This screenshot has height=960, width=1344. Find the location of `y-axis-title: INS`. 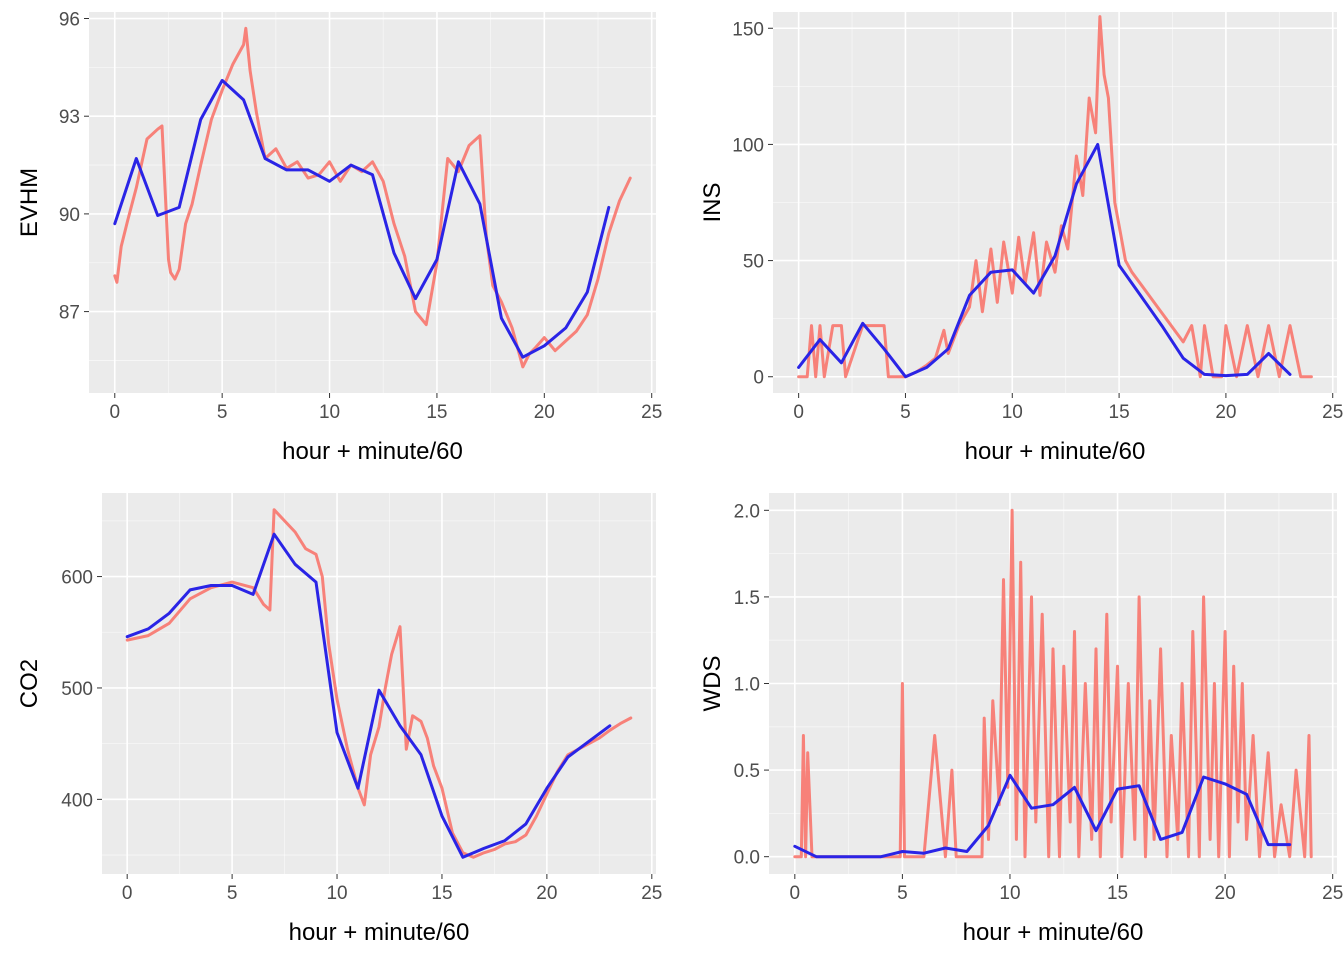

y-axis-title: INS is located at coordinates (712, 202).